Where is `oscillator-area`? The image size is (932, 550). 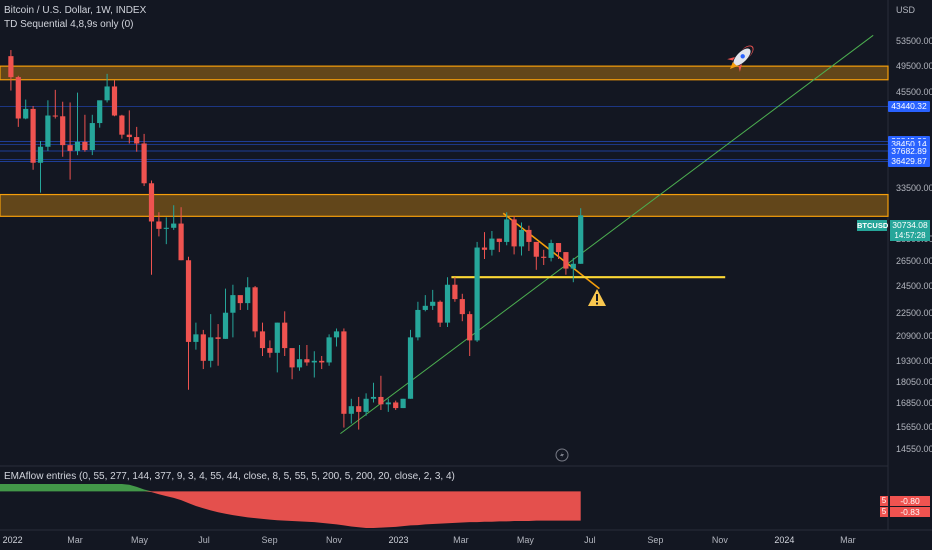
oscillator-area is located at coordinates (290, 506).